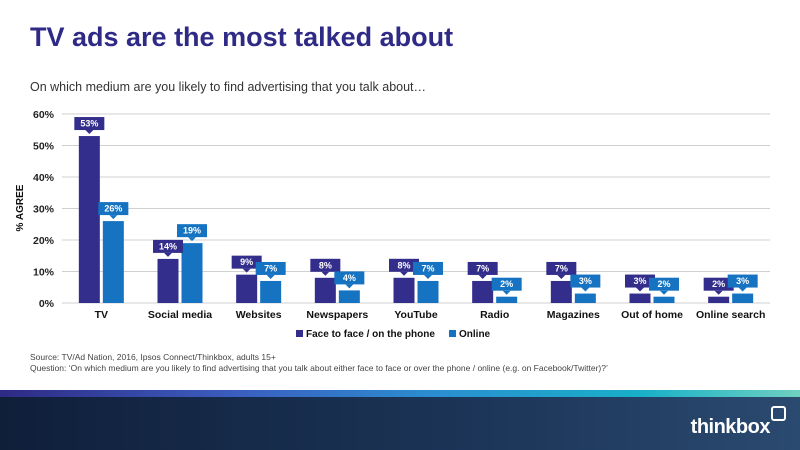 This screenshot has height=450, width=800. Describe the element at coordinates (44, 147) in the screenshot. I see `y-tick-label: 50%` at that location.